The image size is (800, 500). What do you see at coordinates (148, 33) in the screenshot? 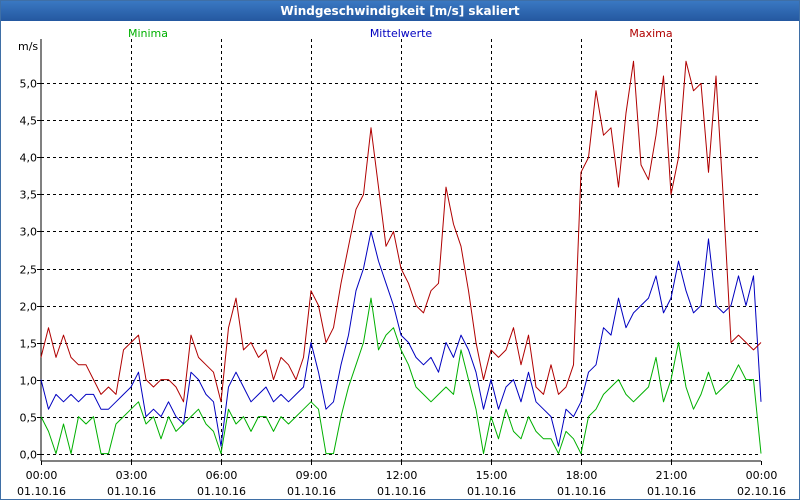
I see `legend-minima: Minima` at bounding box center [148, 33].